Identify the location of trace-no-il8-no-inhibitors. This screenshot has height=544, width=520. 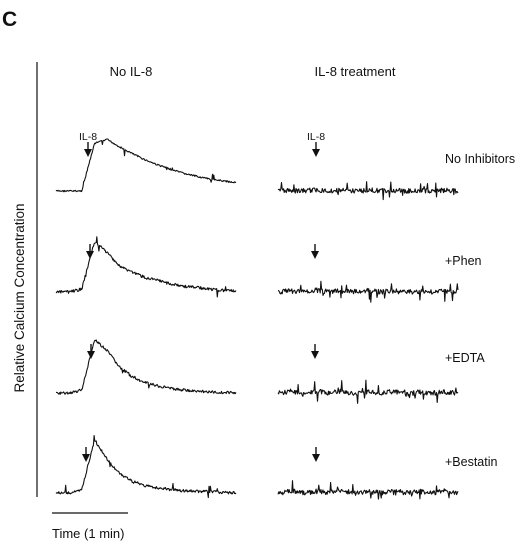
(146, 165).